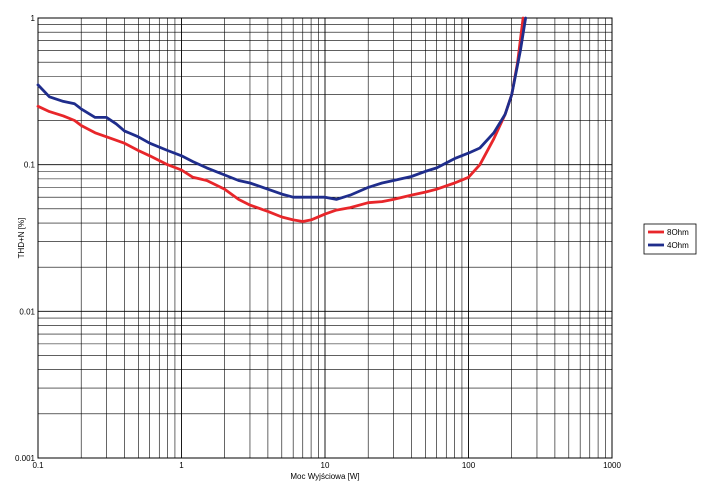 The image size is (705, 485). I want to click on x-tick-label: 1, so click(181, 465).